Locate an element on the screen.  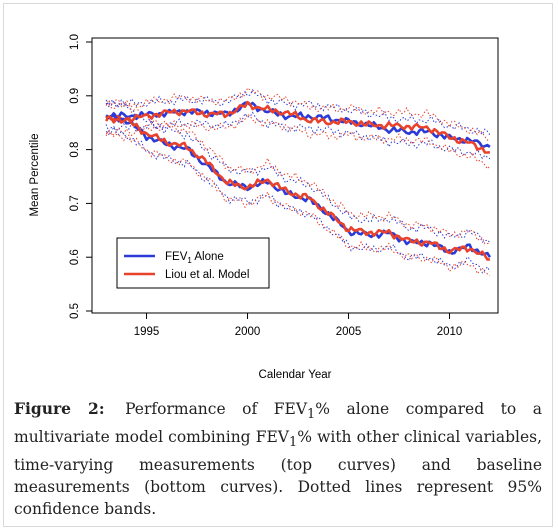
y-tick-label-5: 1.0 is located at coordinates (75, 42).